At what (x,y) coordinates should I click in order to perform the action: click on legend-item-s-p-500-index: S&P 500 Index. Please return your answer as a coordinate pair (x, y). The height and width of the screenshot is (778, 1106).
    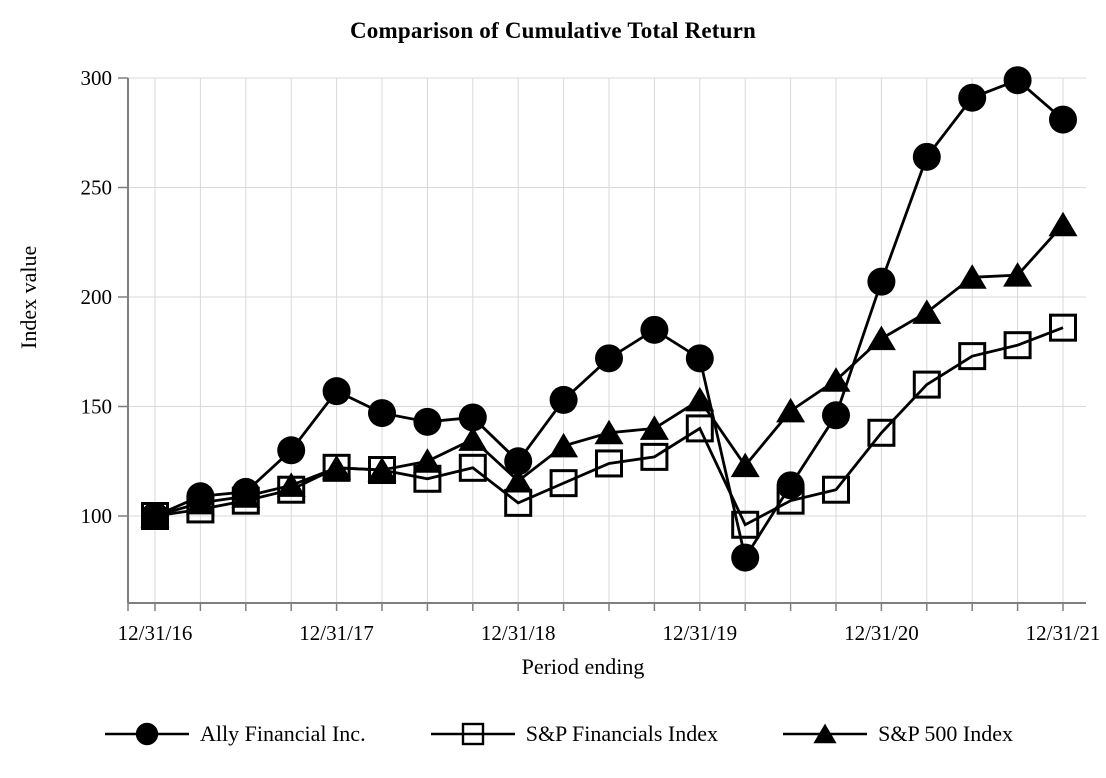
    Looking at the image, I should click on (898, 734).